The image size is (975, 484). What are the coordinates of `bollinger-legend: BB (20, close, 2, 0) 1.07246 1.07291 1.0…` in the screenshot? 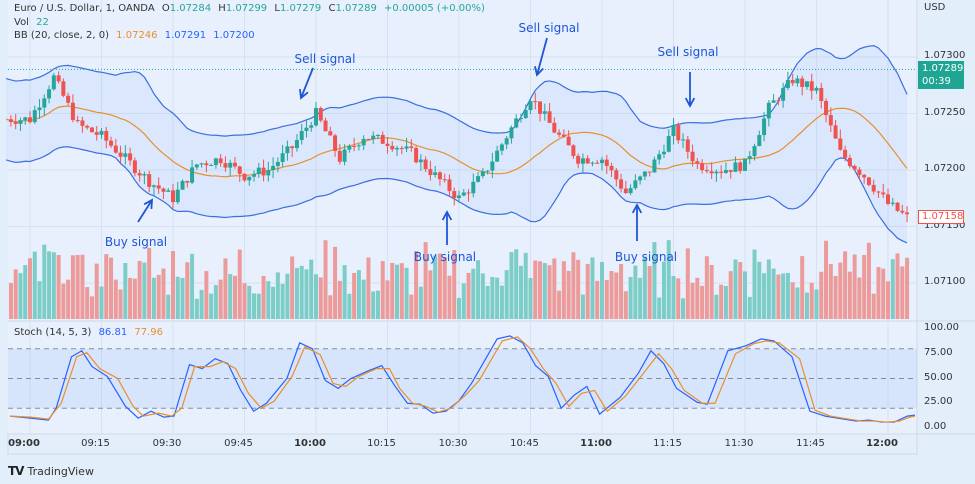 It's located at (134, 35).